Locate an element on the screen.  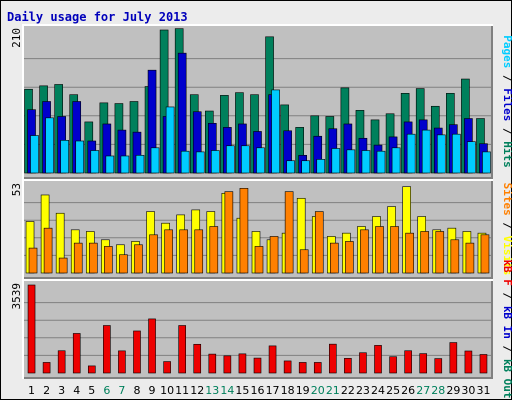
legend-part: kB F is located at coordinates (506, 272).